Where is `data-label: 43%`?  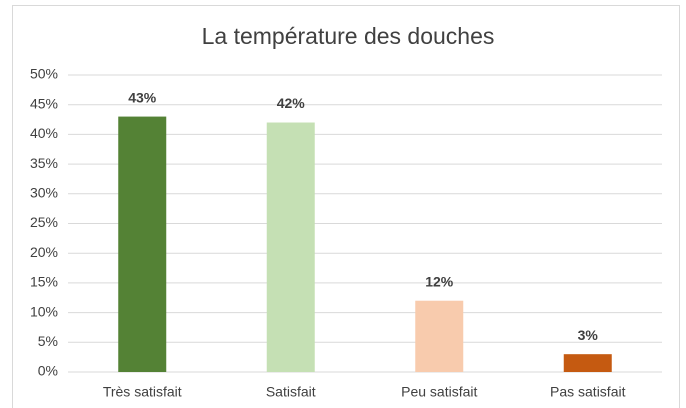
data-label: 43% is located at coordinates (142, 97).